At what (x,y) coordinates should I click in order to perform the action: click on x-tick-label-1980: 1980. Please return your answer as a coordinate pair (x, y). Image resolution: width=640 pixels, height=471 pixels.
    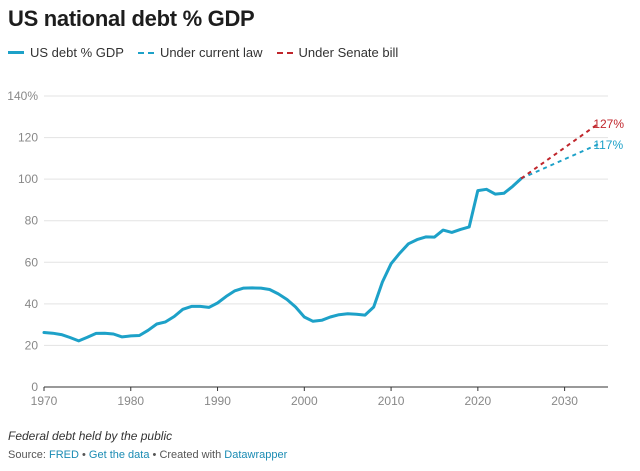
    Looking at the image, I should click on (130, 401).